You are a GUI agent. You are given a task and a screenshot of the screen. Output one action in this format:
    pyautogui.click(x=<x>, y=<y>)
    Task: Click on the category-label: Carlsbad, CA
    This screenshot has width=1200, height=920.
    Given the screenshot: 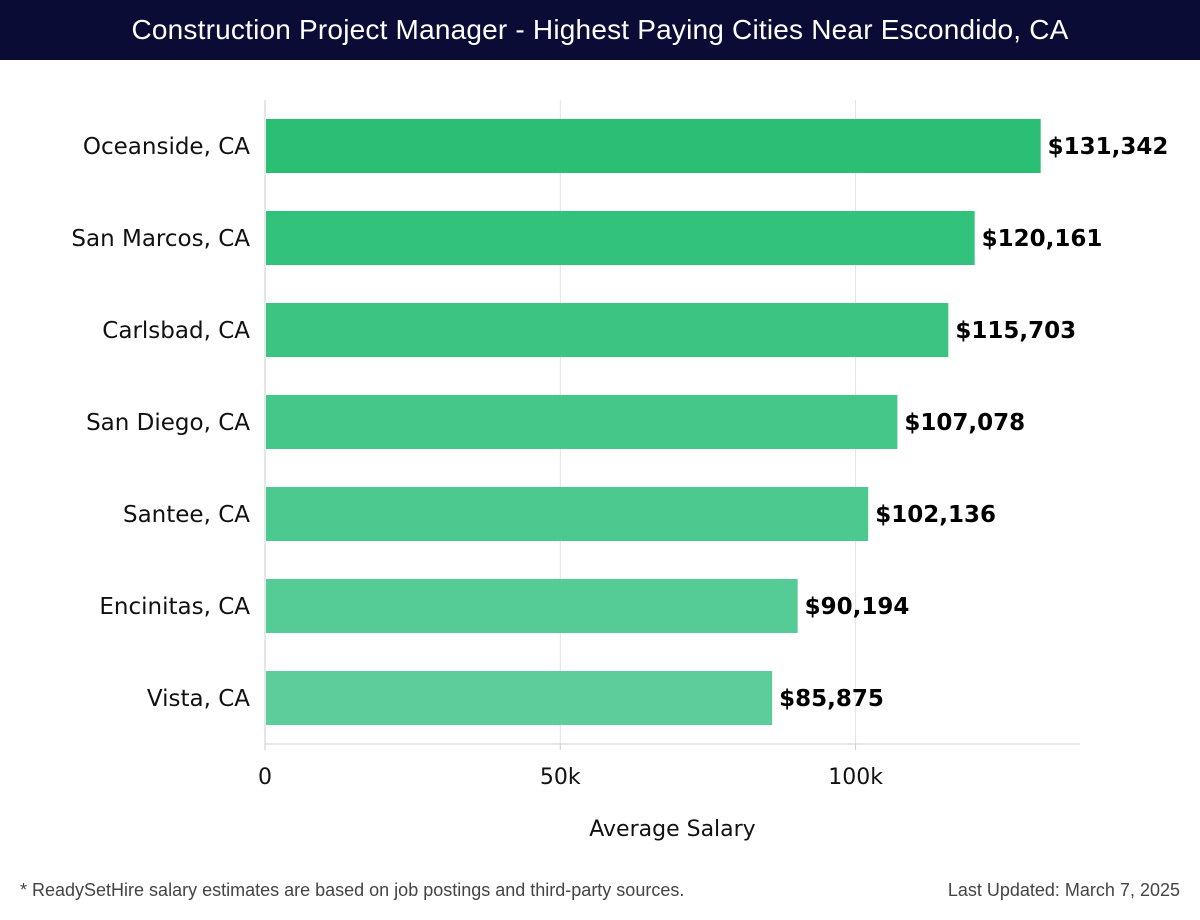 What is the action you would take?
    pyautogui.click(x=176, y=331)
    